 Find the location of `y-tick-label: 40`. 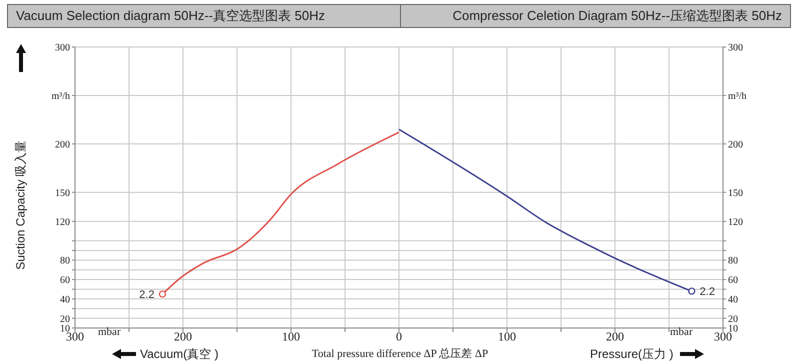

y-tick-label: 40 is located at coordinates (65, 300).